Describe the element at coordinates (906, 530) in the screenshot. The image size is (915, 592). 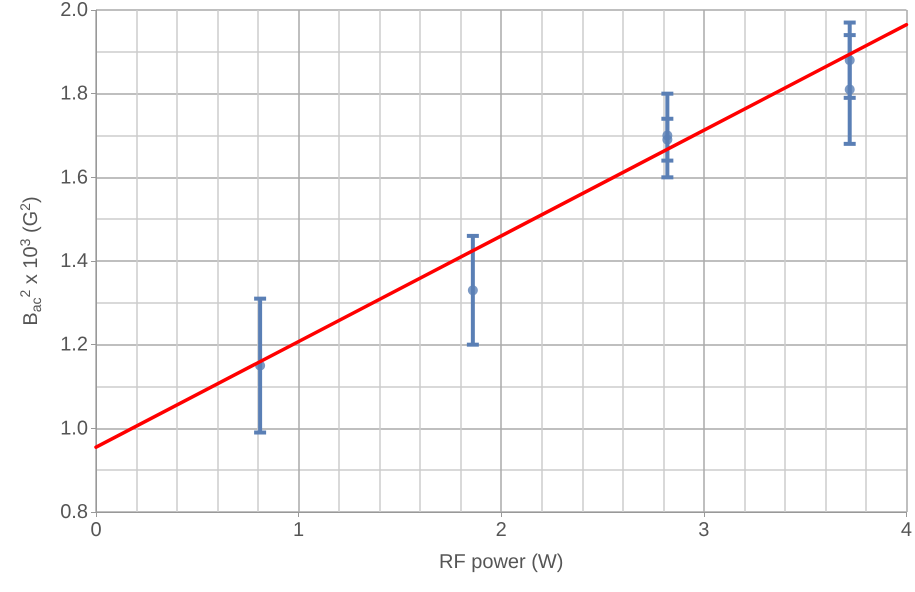
I see `x-tick-label: 4` at that location.